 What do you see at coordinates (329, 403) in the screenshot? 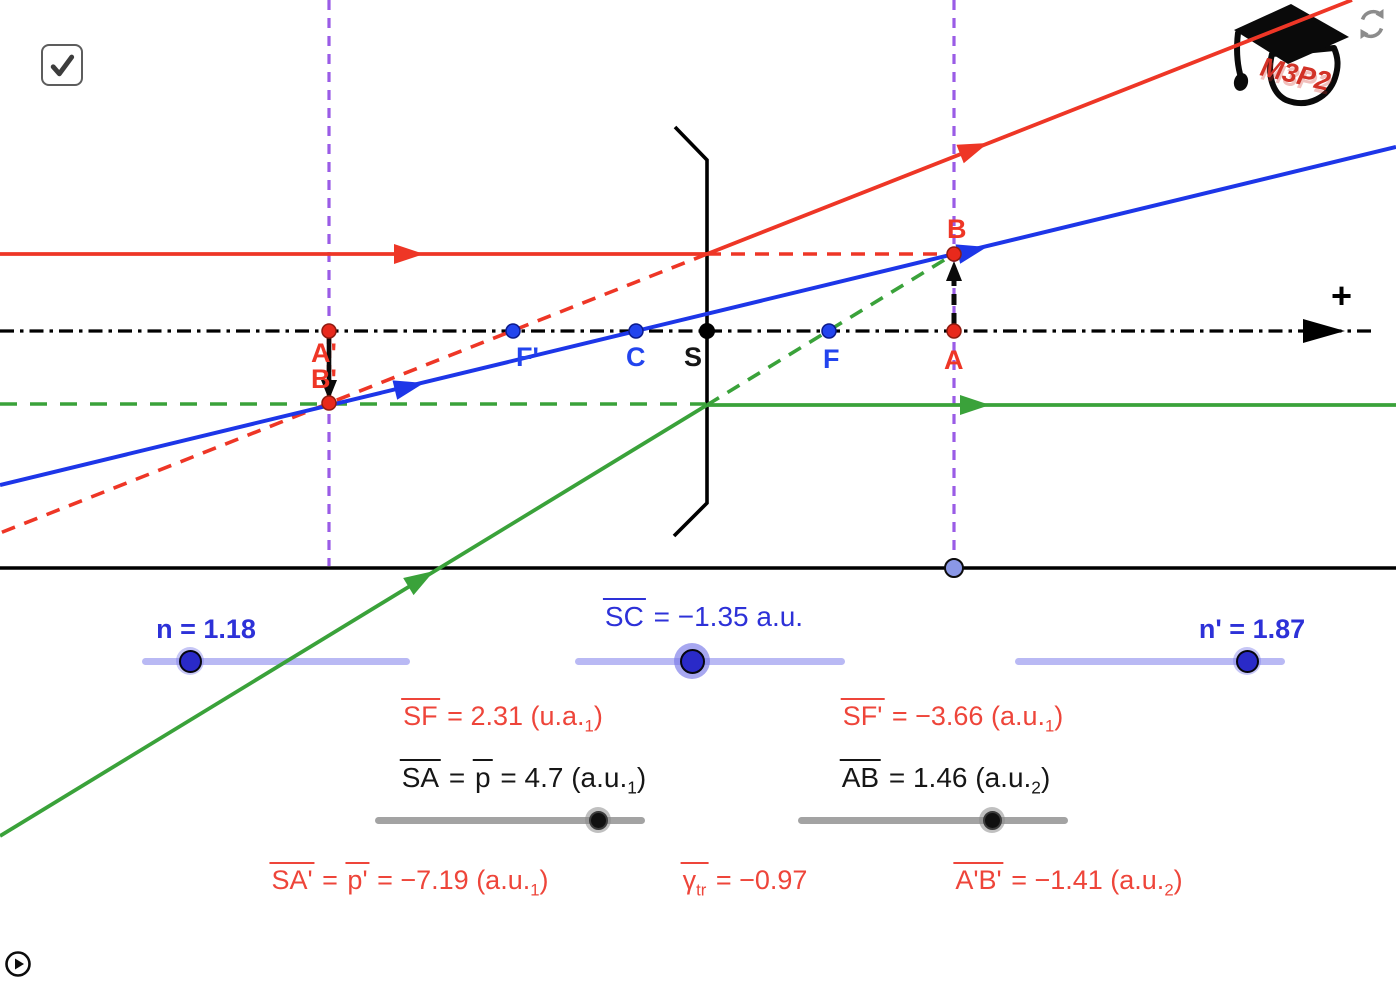
I see `point-b-prime` at bounding box center [329, 403].